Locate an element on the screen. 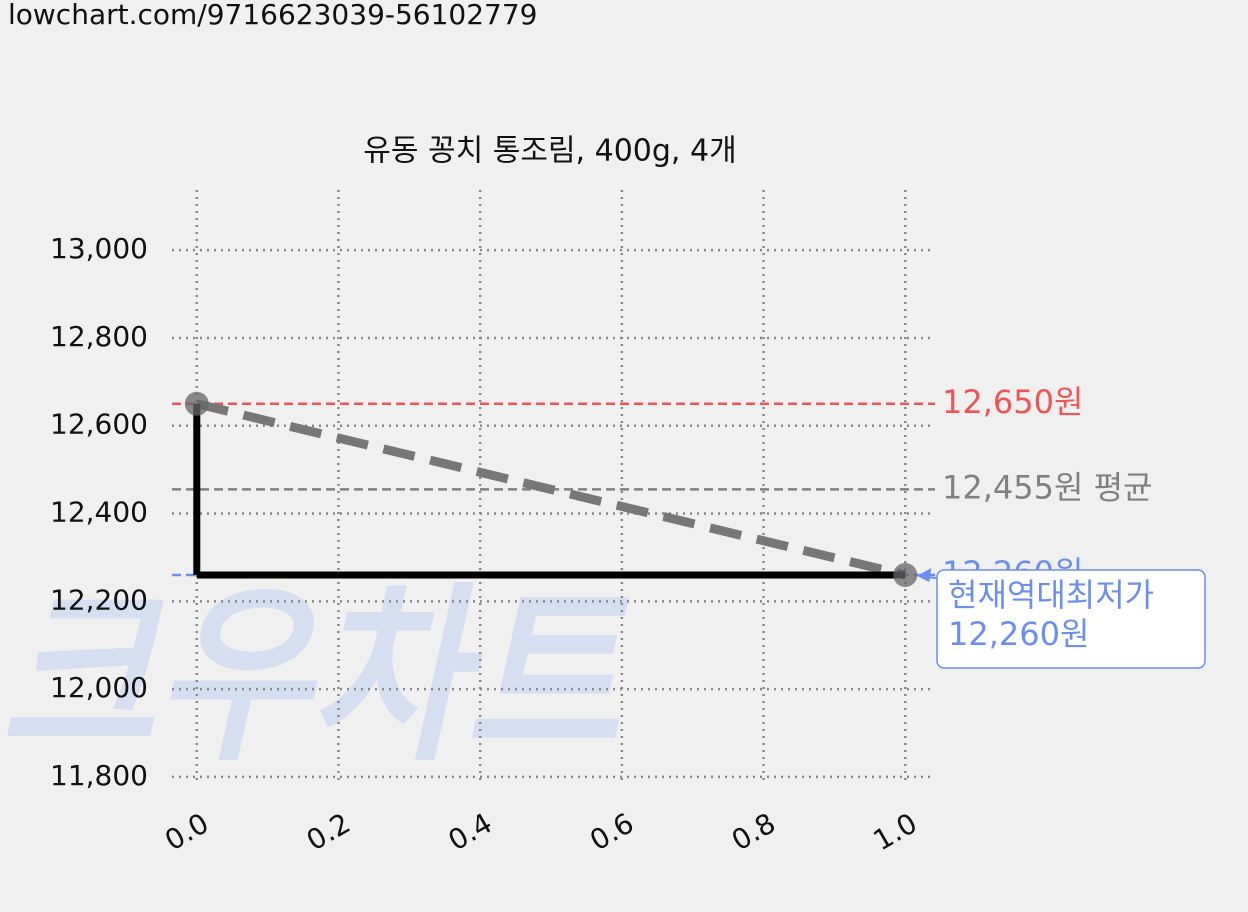  y-tick-label: 12,000 is located at coordinates (99, 687).